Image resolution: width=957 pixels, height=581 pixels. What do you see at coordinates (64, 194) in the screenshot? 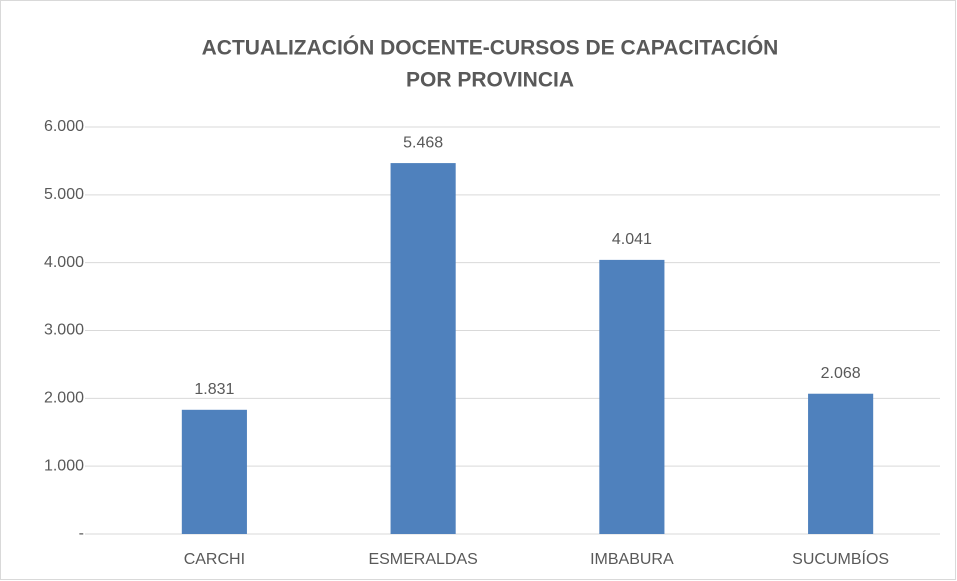
I see `y-tick-label: 5.000` at bounding box center [64, 194].